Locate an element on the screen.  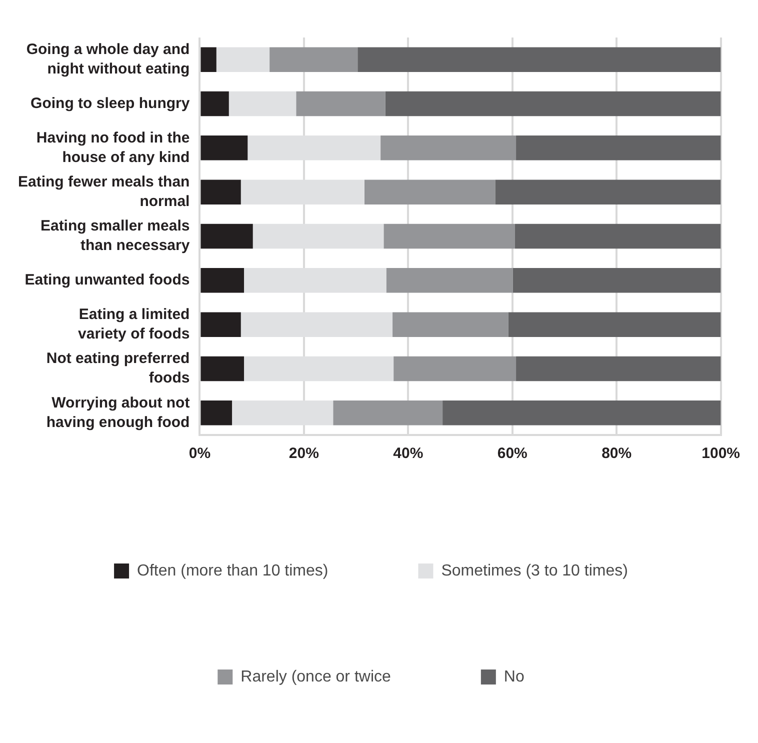
x-tick-label: 60% is located at coordinates (512, 453).